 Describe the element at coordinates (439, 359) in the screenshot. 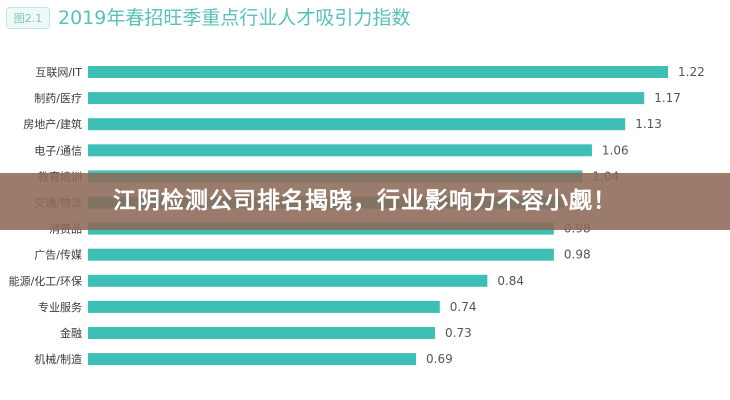

I see `value-label: 0.69` at that location.